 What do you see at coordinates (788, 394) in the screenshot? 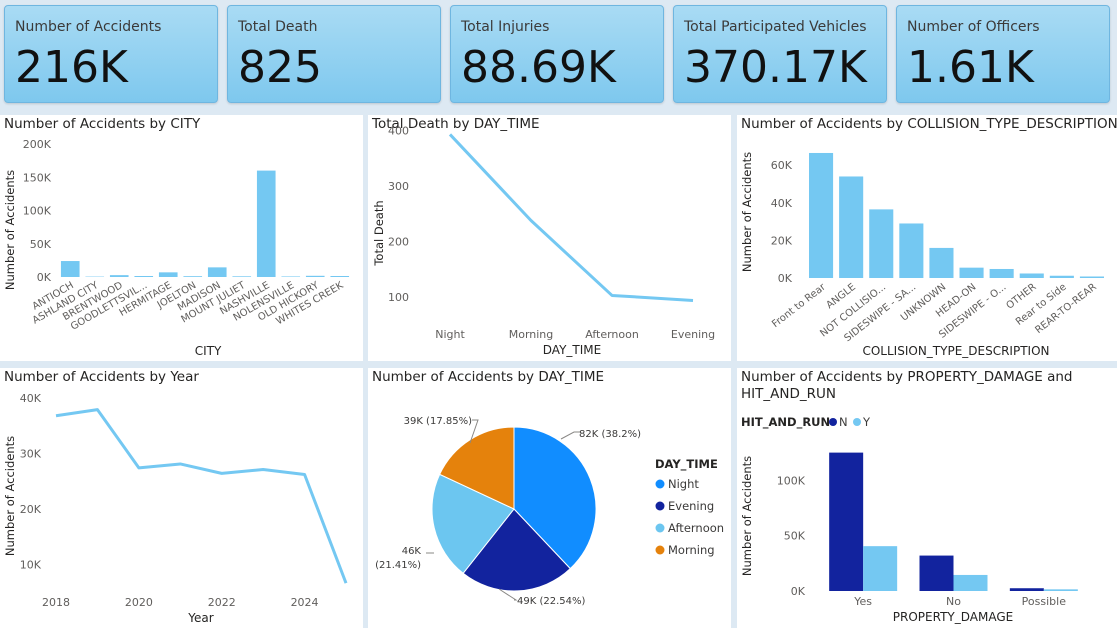
I see `chart-title-line2: HIT_AND_RUN` at bounding box center [788, 394].